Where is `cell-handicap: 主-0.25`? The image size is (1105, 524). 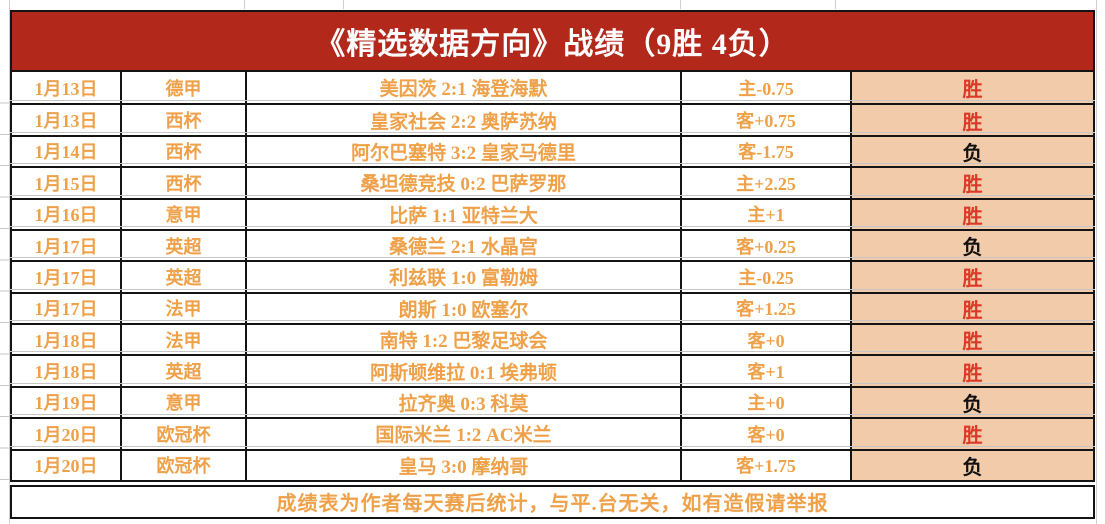
cell-handicap: 主-0.25 is located at coordinates (767, 277).